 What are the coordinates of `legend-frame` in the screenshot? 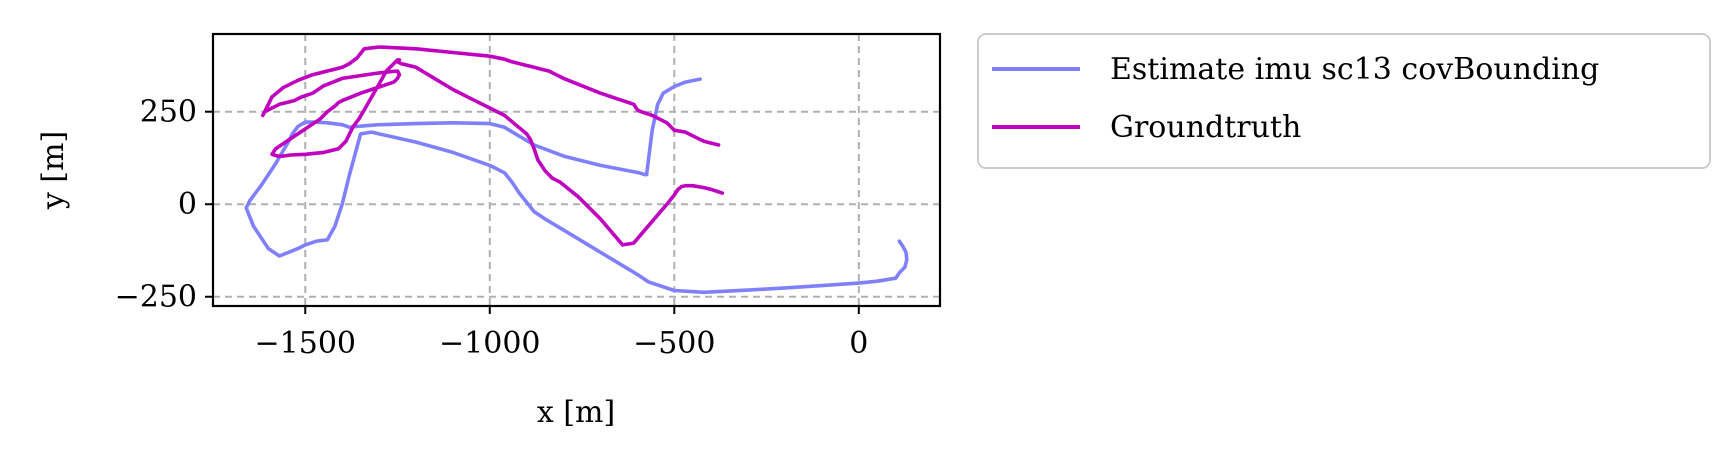 It's located at (1344, 101).